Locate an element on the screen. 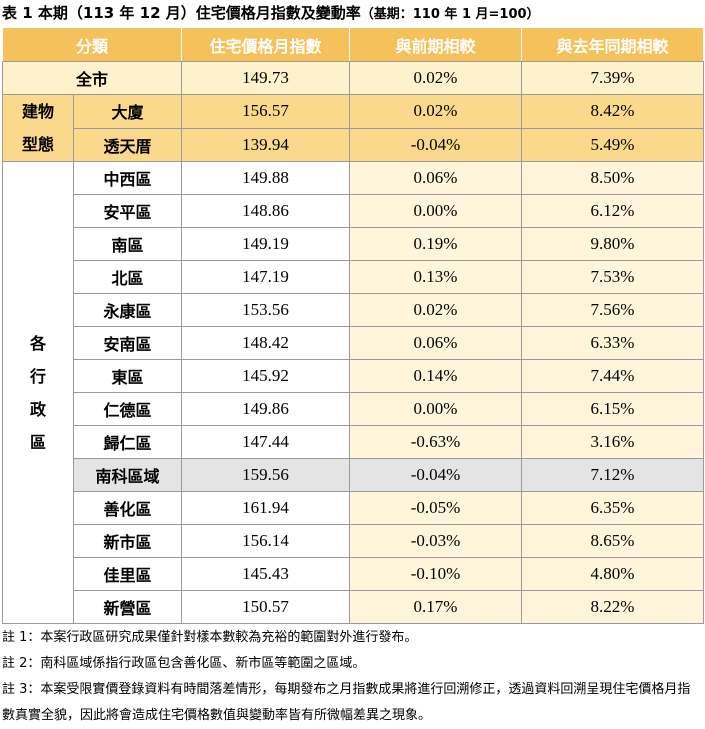  data-row: 南科區域 159.56 -0.04% 7.12% is located at coordinates (354, 475).